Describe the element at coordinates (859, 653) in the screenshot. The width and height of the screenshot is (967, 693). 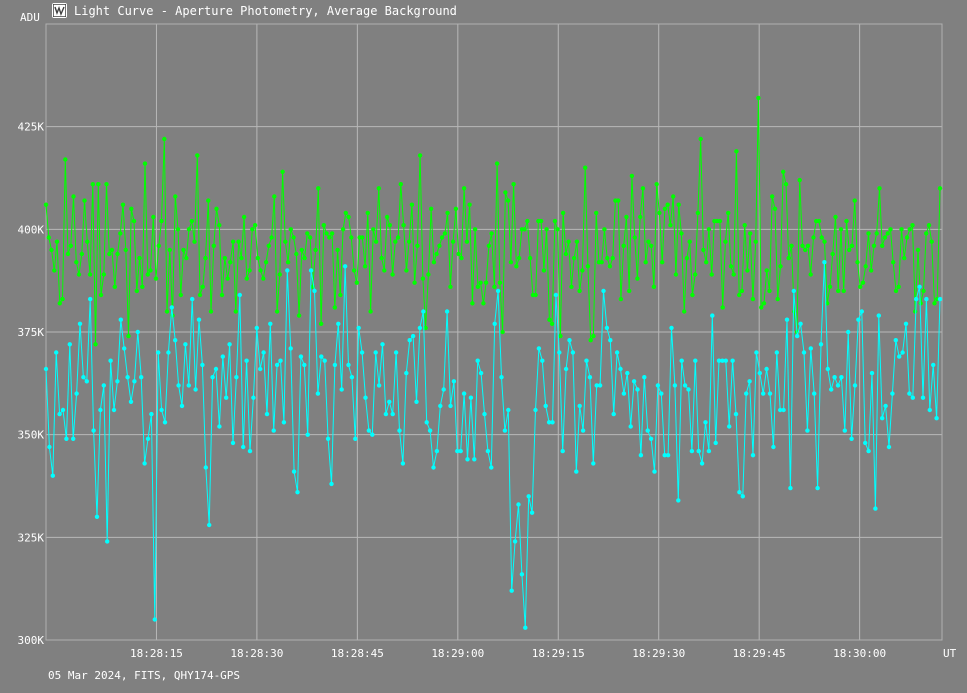
I see `x-tick-label: 18:30:00` at that location.